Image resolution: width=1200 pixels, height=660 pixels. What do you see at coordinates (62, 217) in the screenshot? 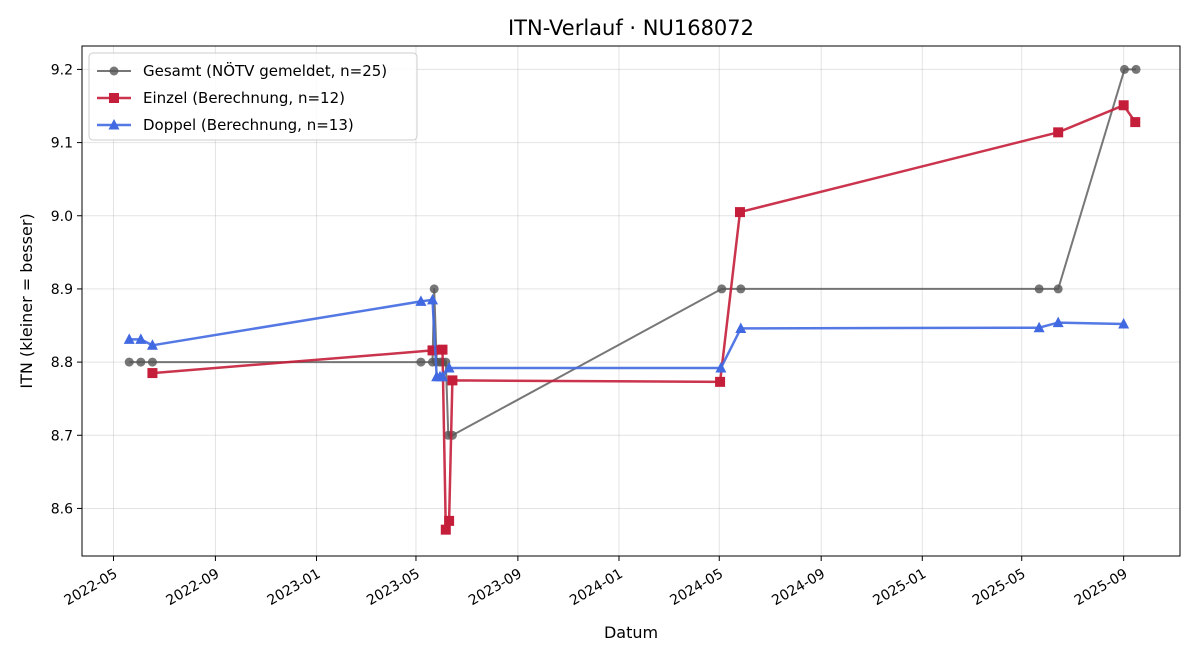
I see `y-tick-label: 9.0` at bounding box center [62, 217].